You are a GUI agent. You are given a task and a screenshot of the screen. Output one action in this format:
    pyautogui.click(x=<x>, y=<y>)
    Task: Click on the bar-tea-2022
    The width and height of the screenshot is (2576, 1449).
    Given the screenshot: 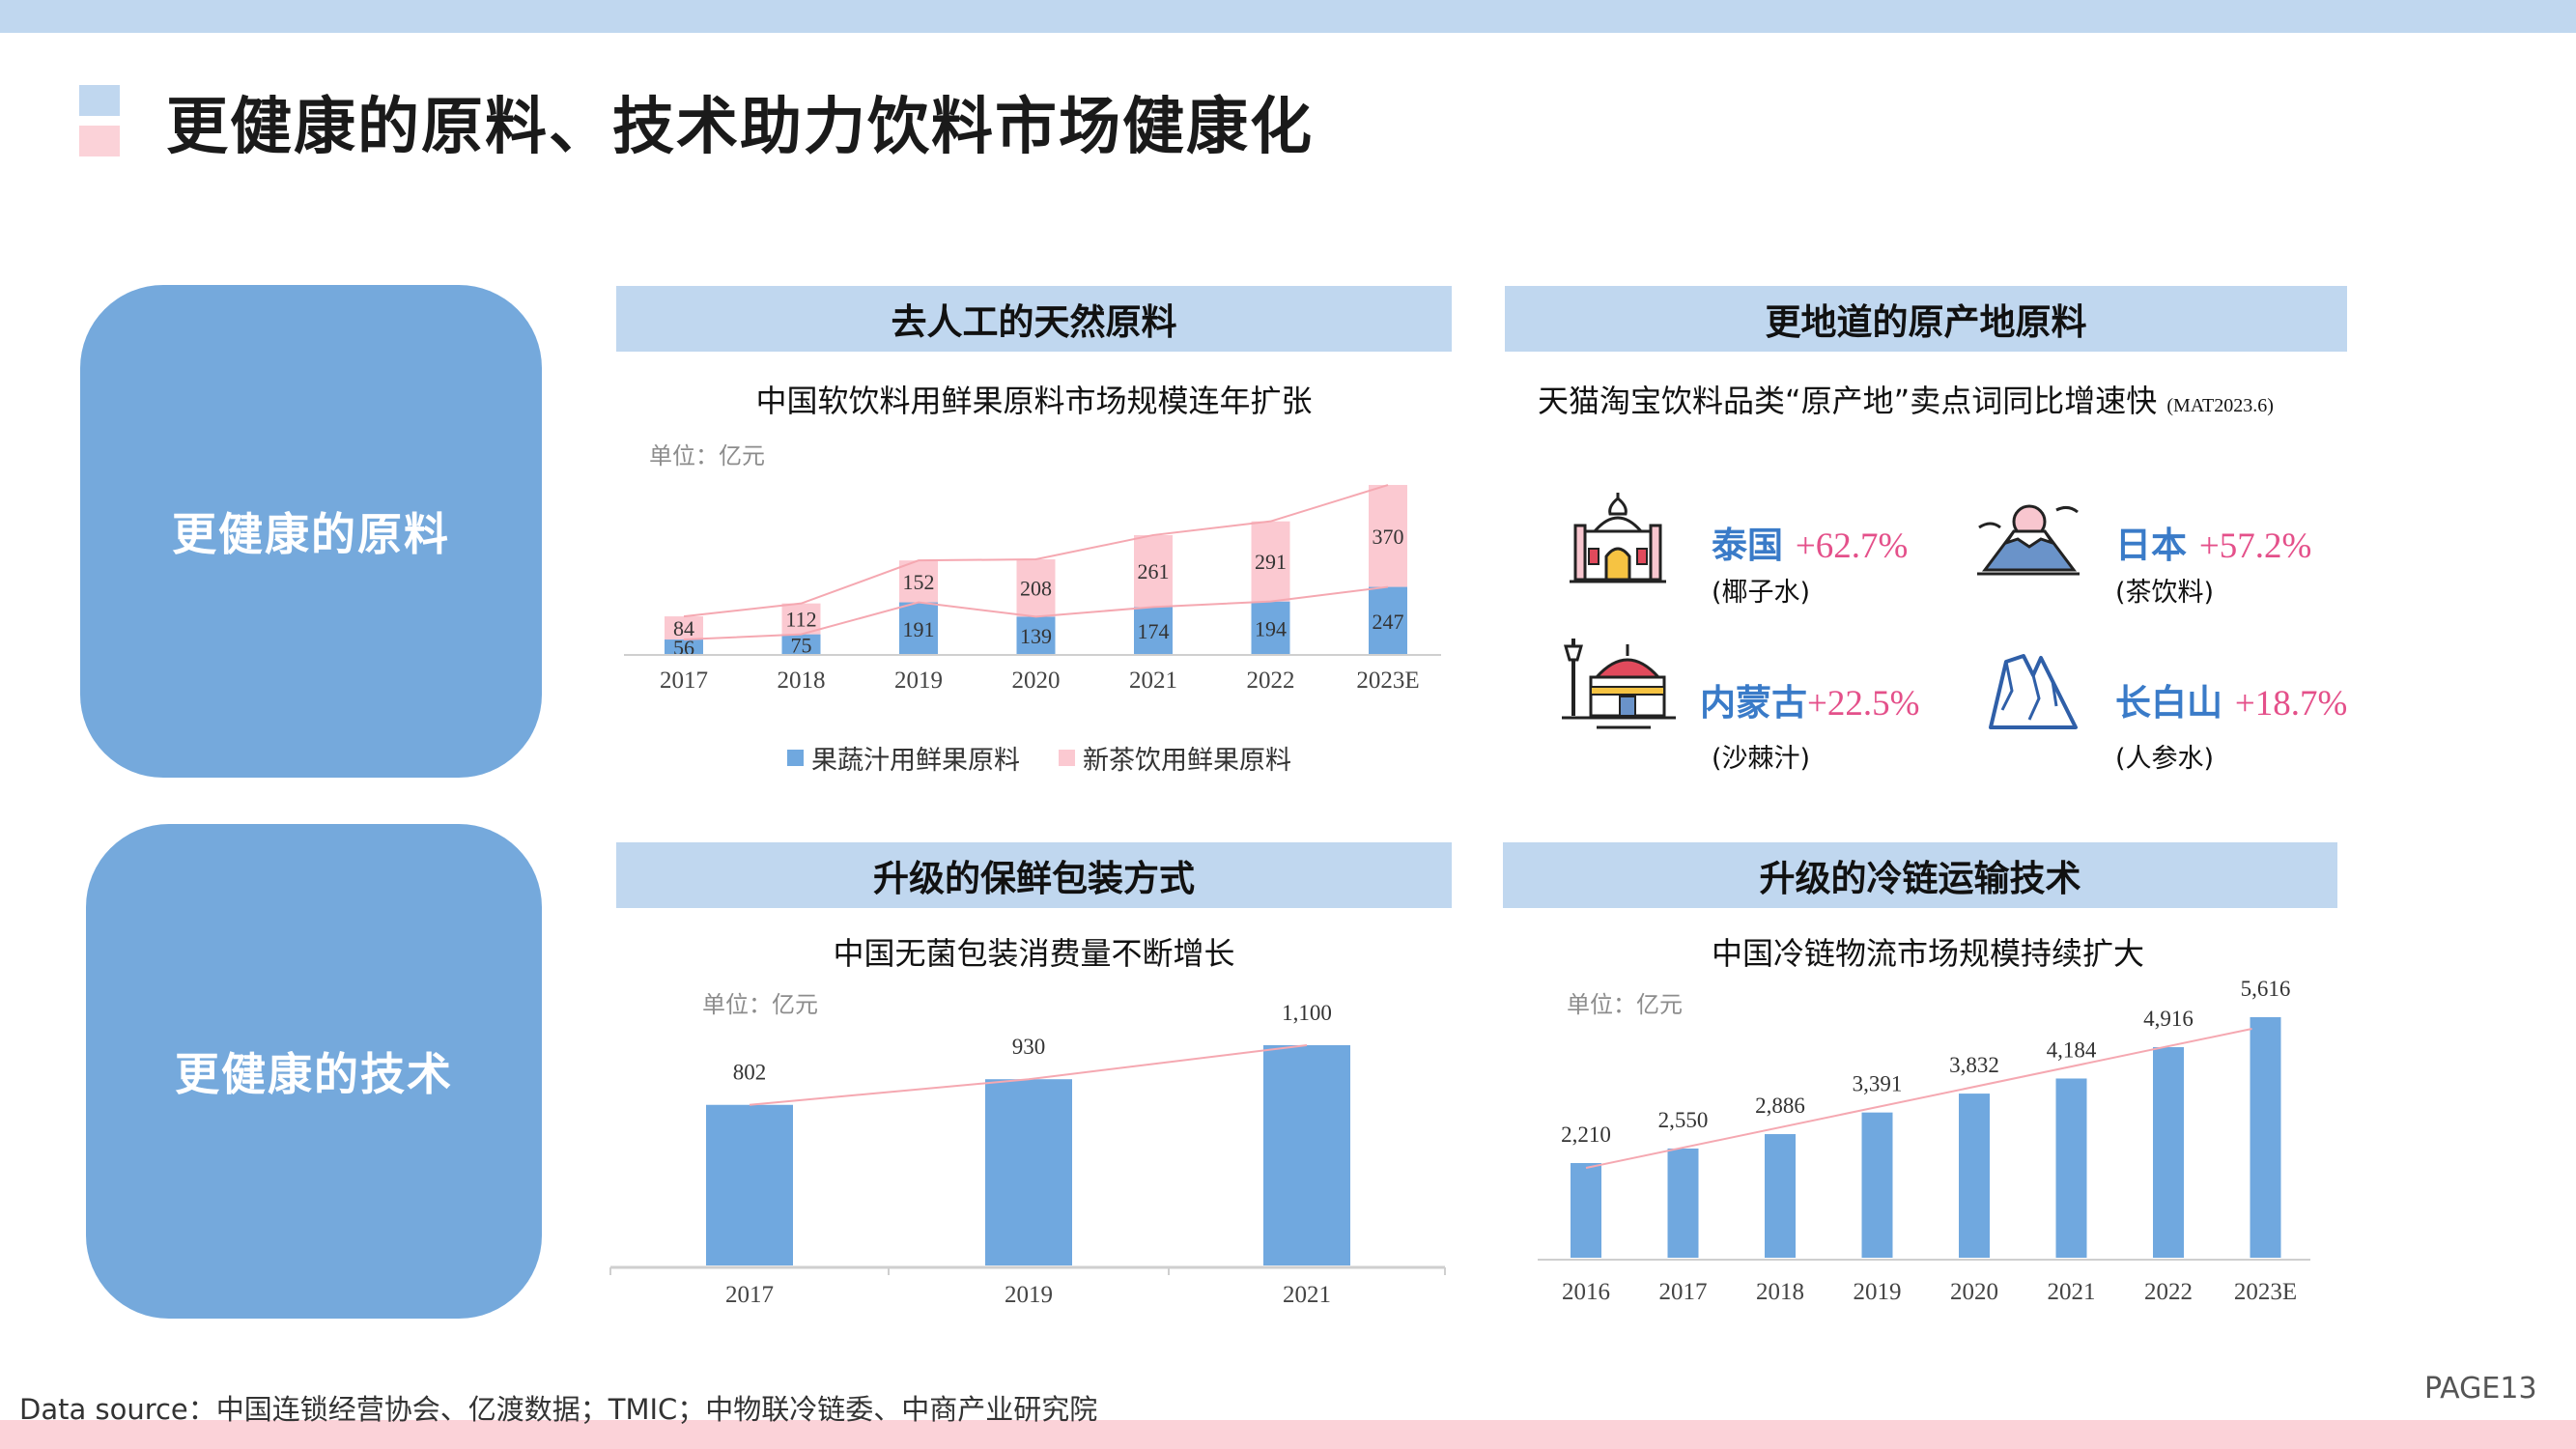 What is the action you would take?
    pyautogui.click(x=1270, y=561)
    